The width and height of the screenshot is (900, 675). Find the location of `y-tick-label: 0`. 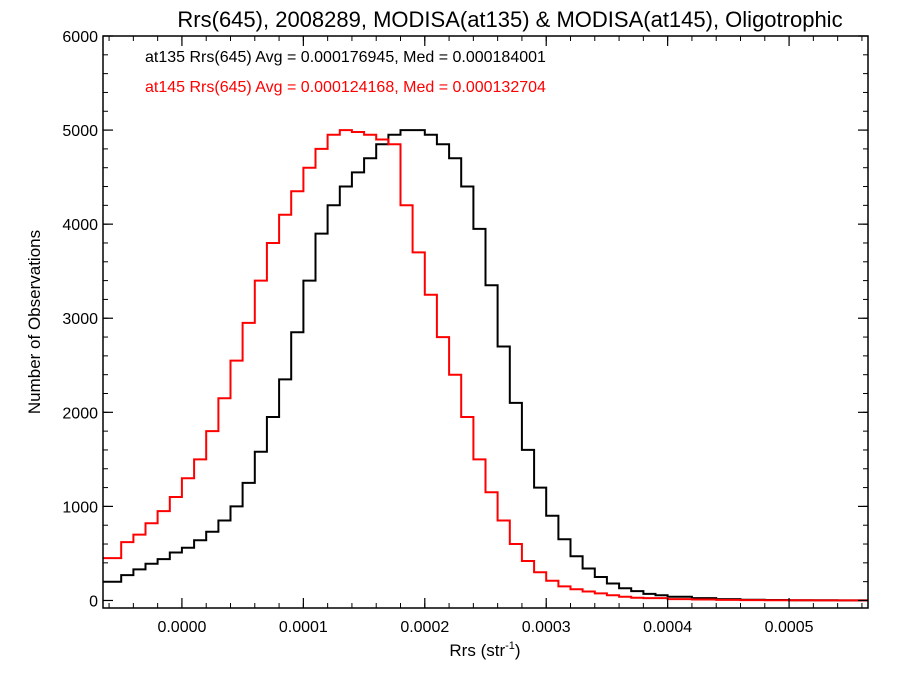

y-tick-label: 0 is located at coordinates (93, 601).